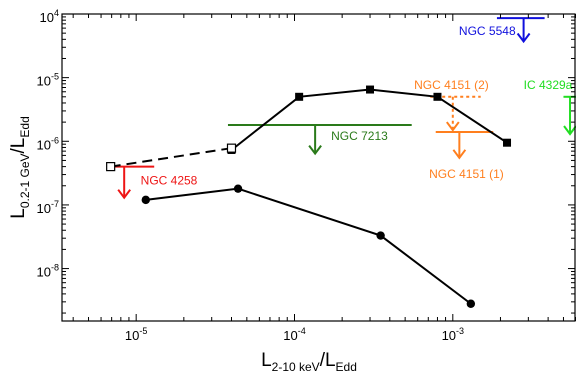  Describe the element at coordinates (309, 362) in the screenshot. I see `x-axis-label: L2-10 keV/LEdd` at that location.